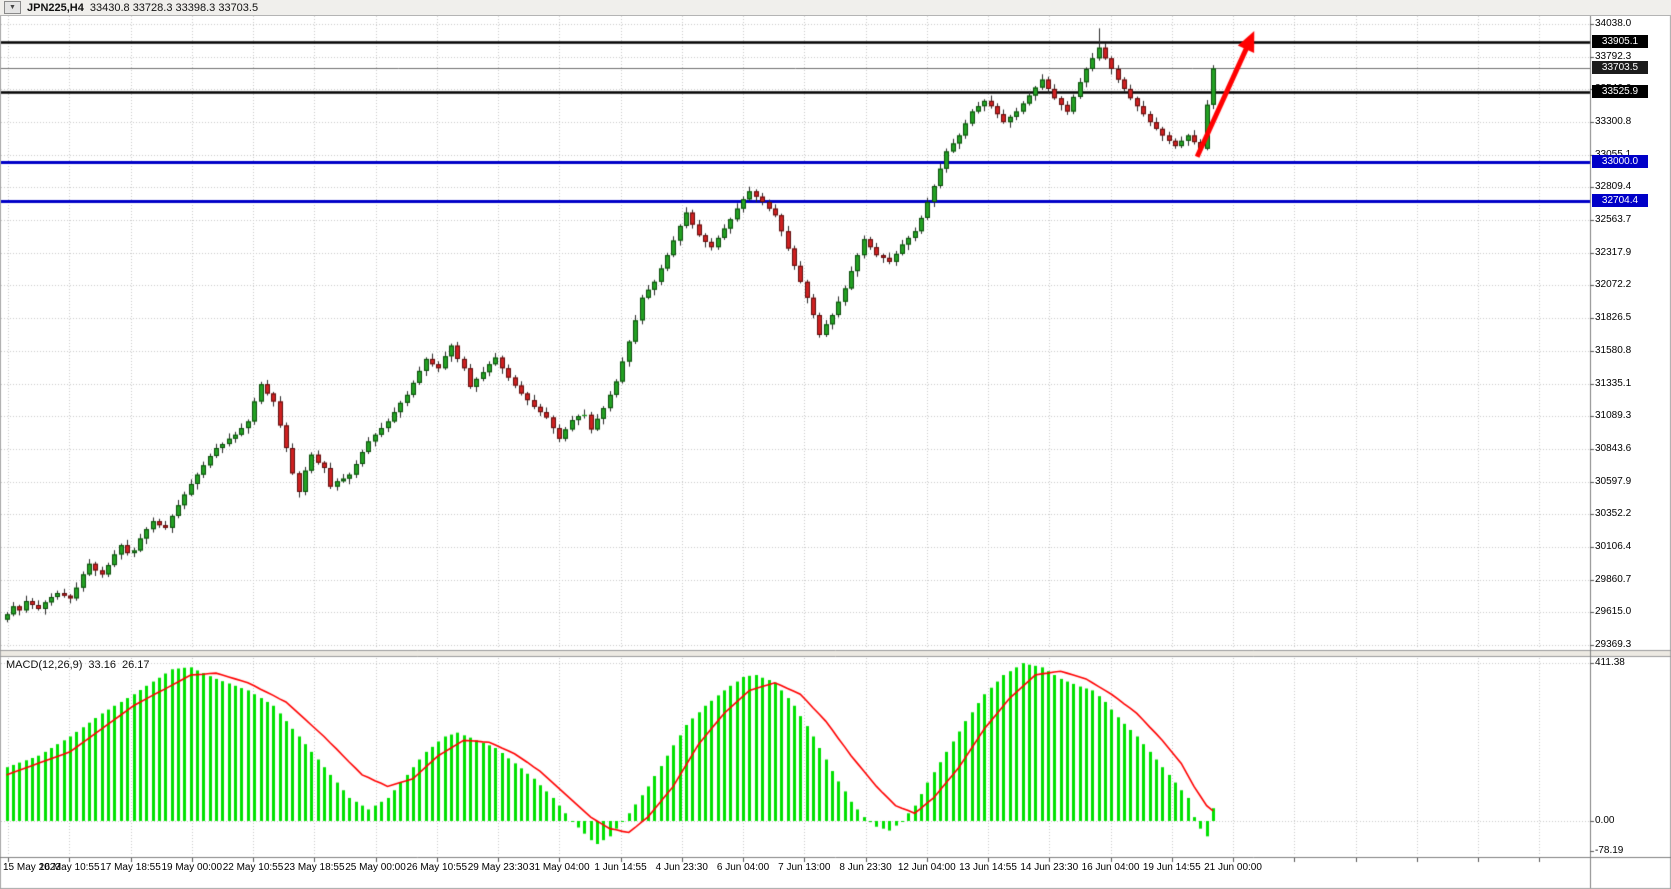 The height and width of the screenshot is (889, 1671). I want to click on symbol-dropdown-button: ▼, so click(12, 7).